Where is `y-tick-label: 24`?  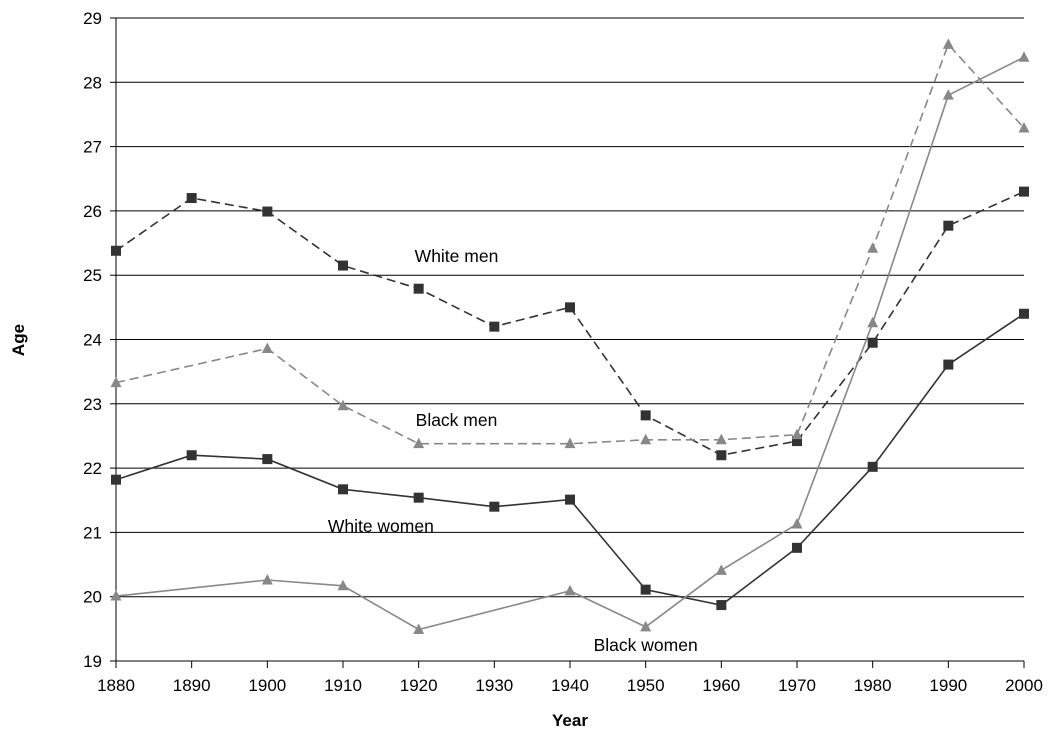
y-tick-label: 24 is located at coordinates (92, 340).